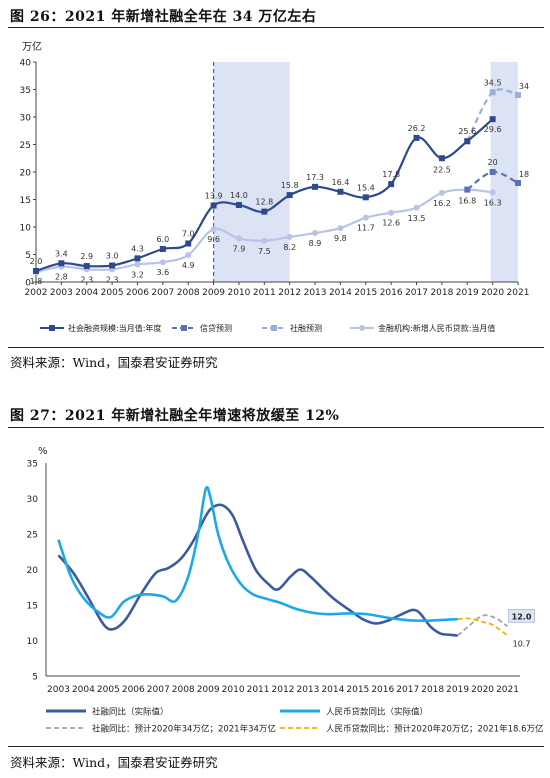  What do you see at coordinates (377, 712) in the screenshot?
I see `legend-label: 人民币贷款同比（实际值）` at bounding box center [377, 712].